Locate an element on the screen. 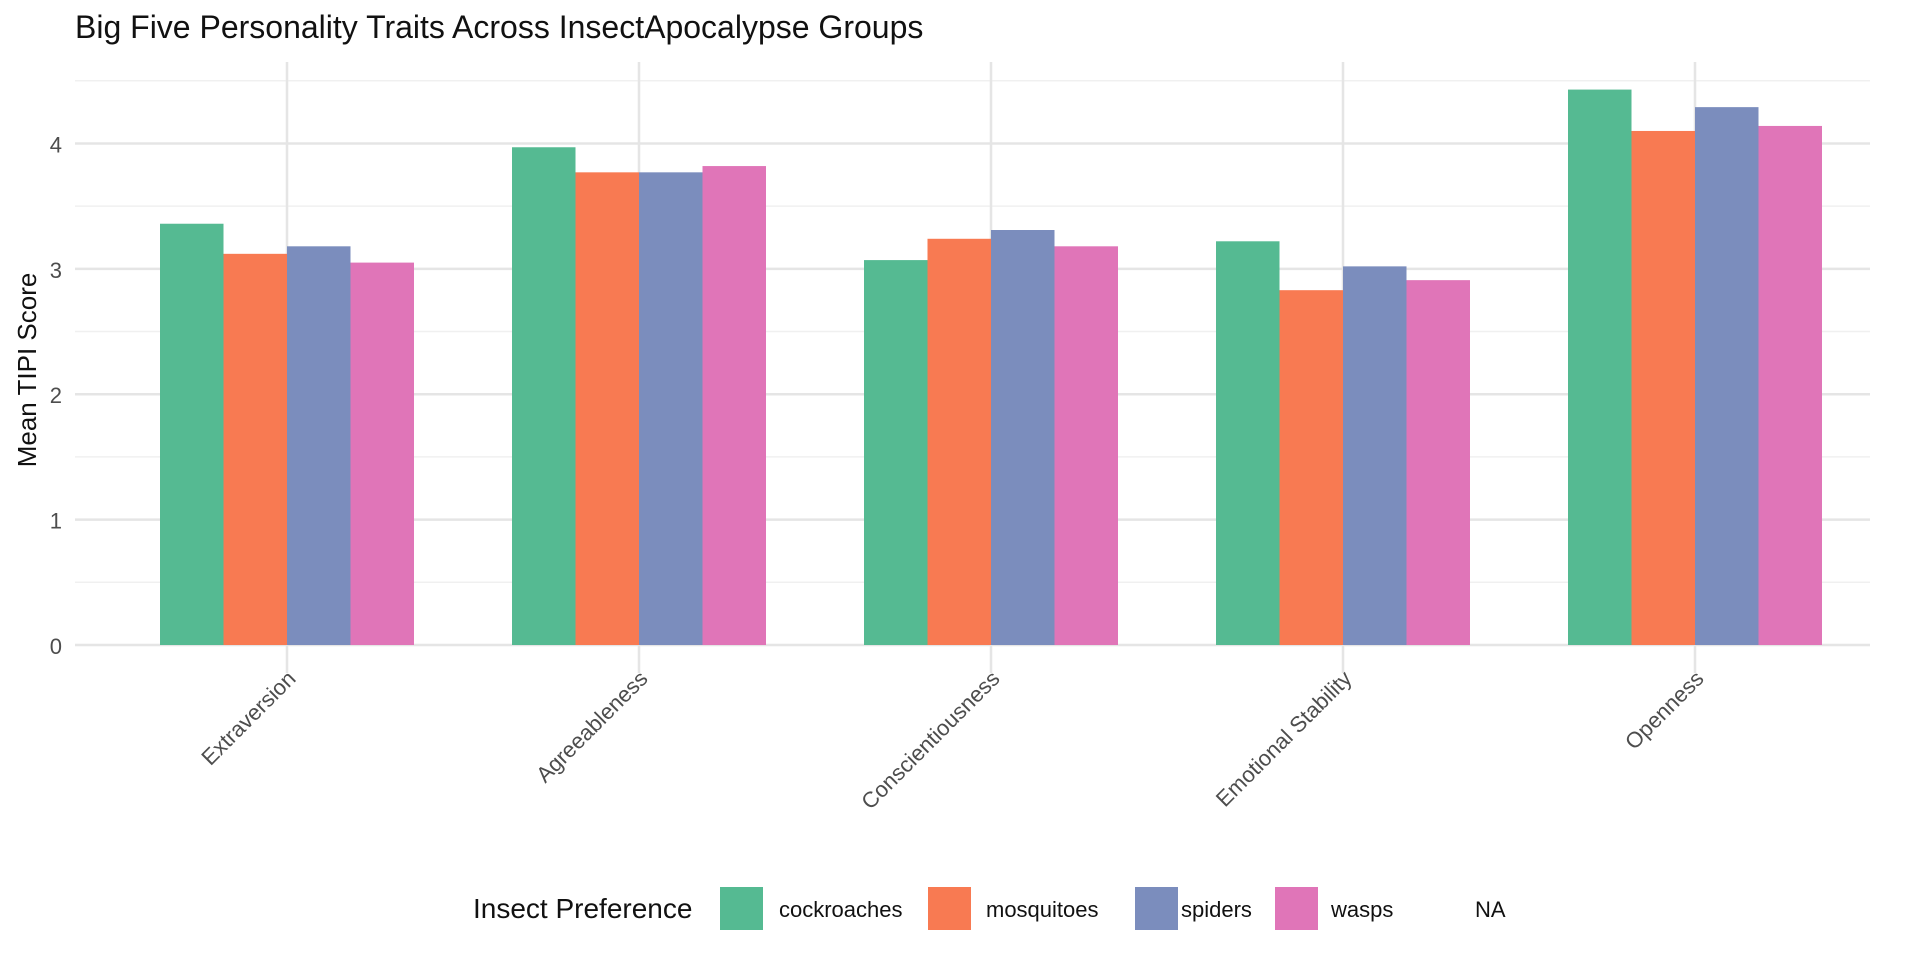 The width and height of the screenshot is (1920, 960). legend-label-mosquitoes: mosquitoes is located at coordinates (1042, 909).